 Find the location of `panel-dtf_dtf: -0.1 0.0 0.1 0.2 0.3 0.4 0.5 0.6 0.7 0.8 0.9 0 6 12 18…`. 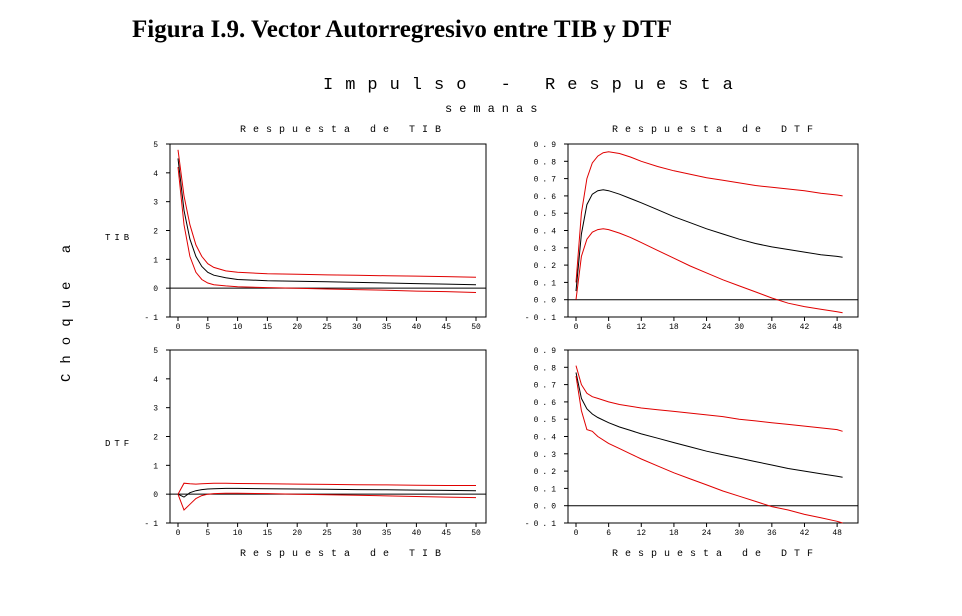

panel-dtf_dtf: -0.1 0.0 0.1 0.2 0.3 0.4 0.5 0.6 0.7 0.8 0.9 0 6 12 18… is located at coordinates (692, 442).